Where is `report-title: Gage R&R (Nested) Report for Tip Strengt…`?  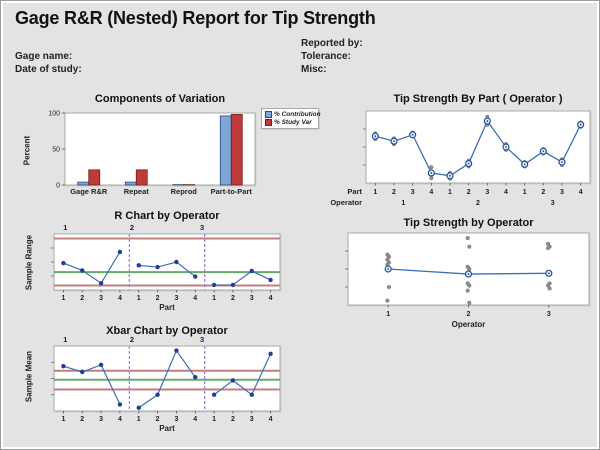 report-title: Gage R&R (Nested) Report for Tip Strengt… is located at coordinates (195, 18).